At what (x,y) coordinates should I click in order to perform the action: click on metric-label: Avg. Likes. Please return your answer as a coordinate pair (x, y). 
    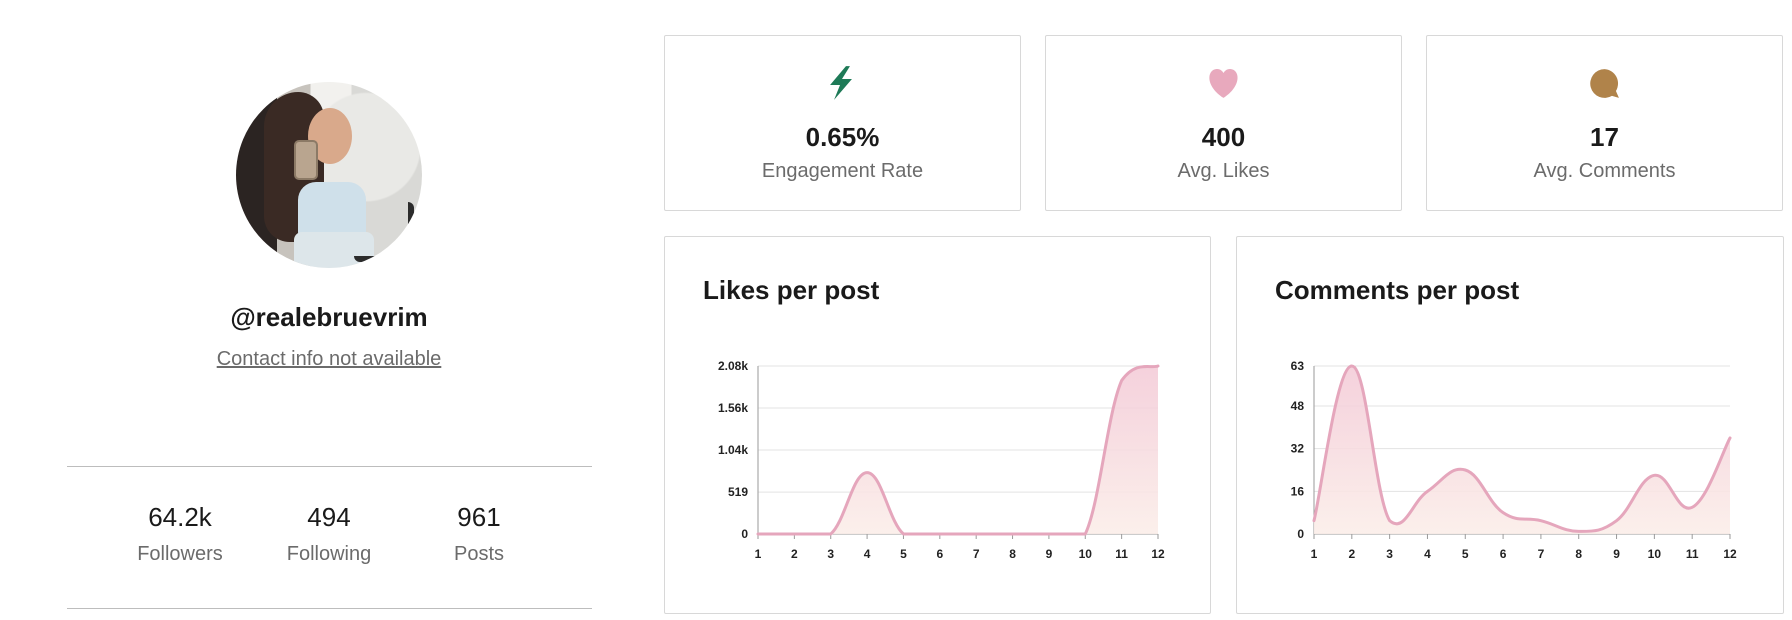
    Looking at the image, I should click on (1223, 171).